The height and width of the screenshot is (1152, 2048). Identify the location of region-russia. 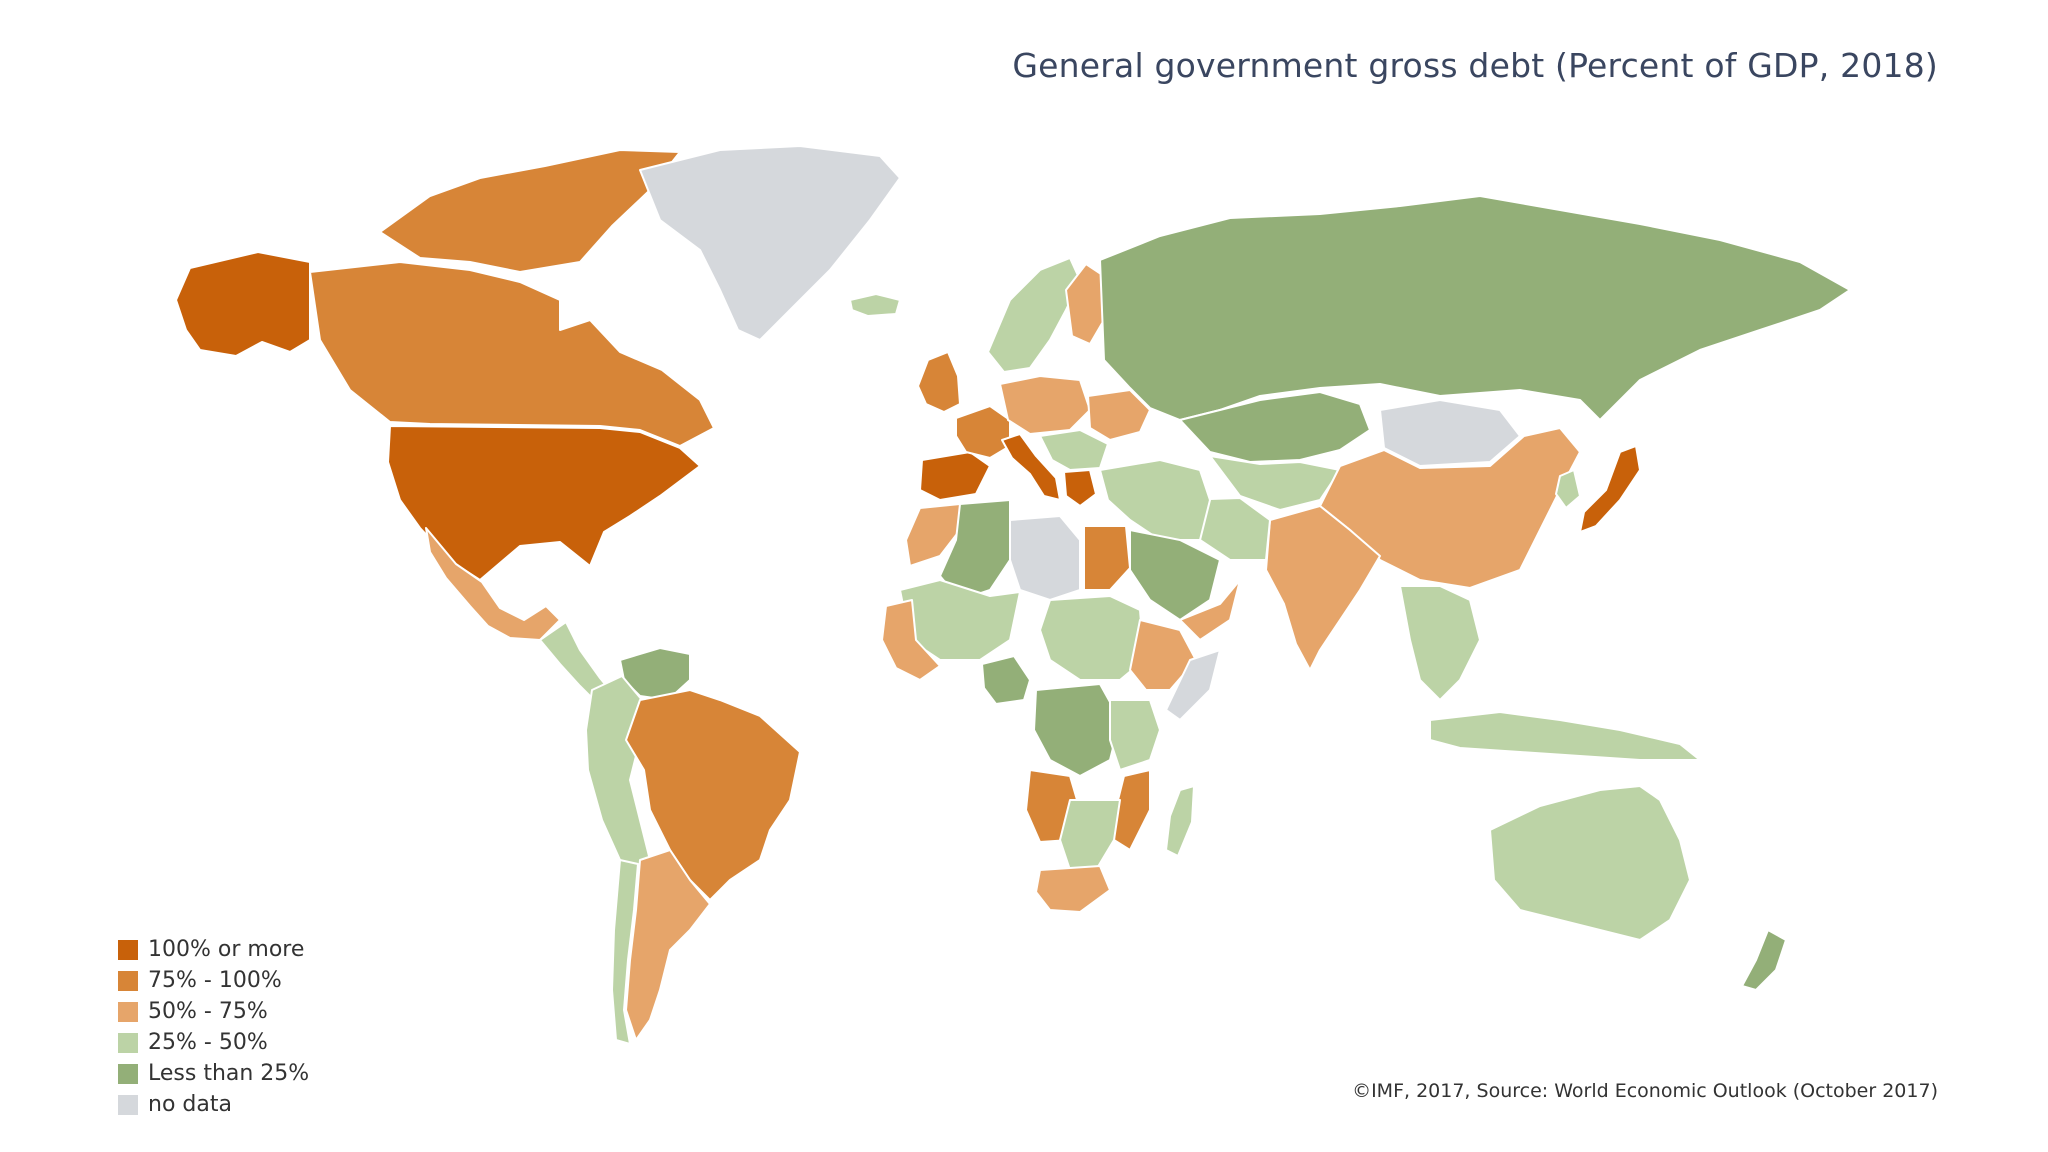
(1475, 308).